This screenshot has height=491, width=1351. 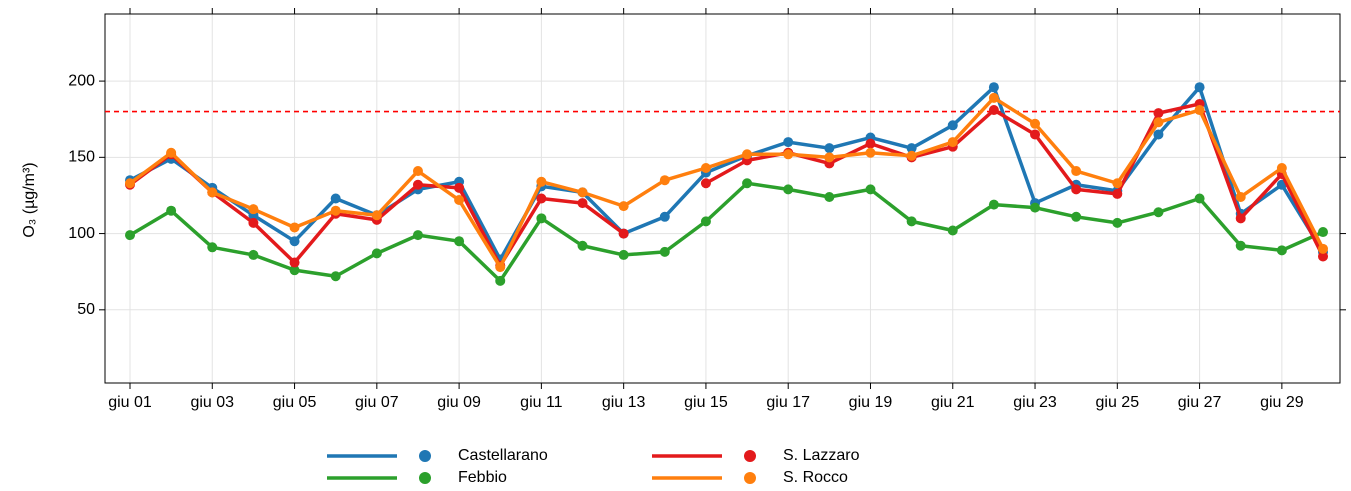 What do you see at coordinates (86, 309) in the screenshot?
I see `y-tick-label: 50` at bounding box center [86, 309].